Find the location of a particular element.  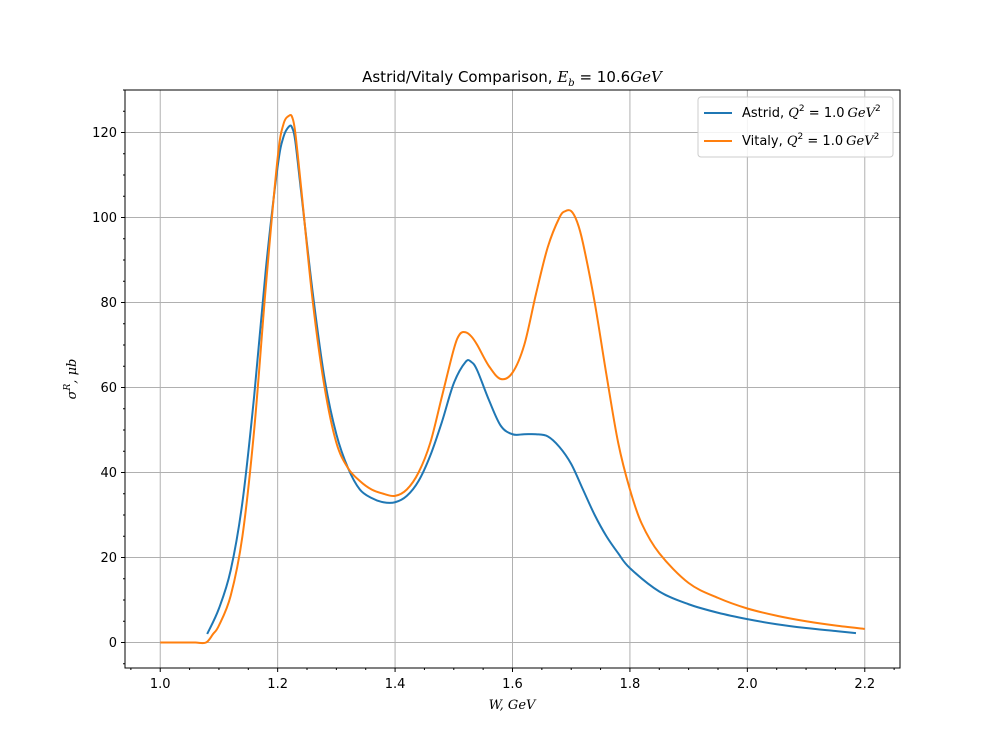

y-tick-label: 0 is located at coordinates (113, 643).